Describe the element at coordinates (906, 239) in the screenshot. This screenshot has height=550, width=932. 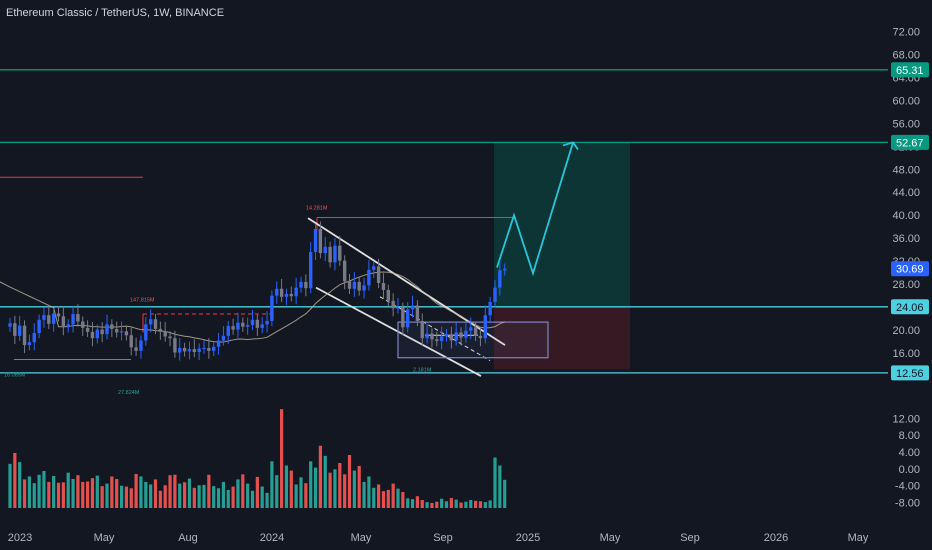
I see `price-tick-label: 36.00` at that location.